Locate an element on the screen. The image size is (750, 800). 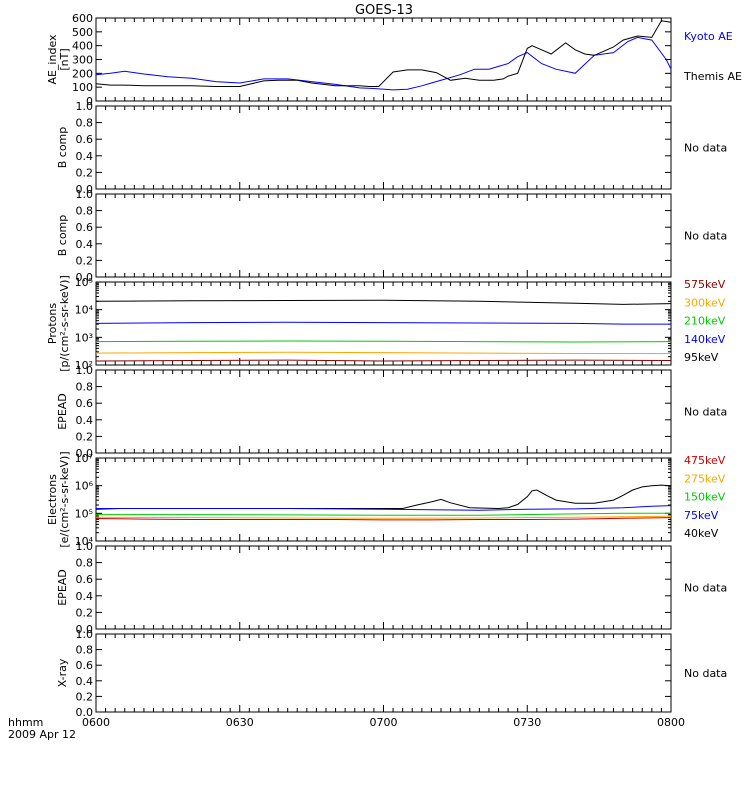
figure-title: GOES-13 is located at coordinates (384, 10).